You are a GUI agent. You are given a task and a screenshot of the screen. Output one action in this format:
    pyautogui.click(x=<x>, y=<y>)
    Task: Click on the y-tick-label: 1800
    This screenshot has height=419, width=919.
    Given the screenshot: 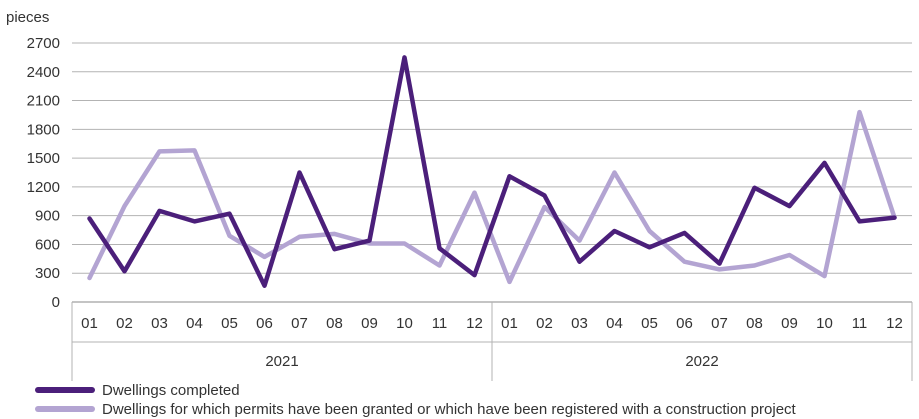 What is the action you would take?
    pyautogui.click(x=43, y=129)
    